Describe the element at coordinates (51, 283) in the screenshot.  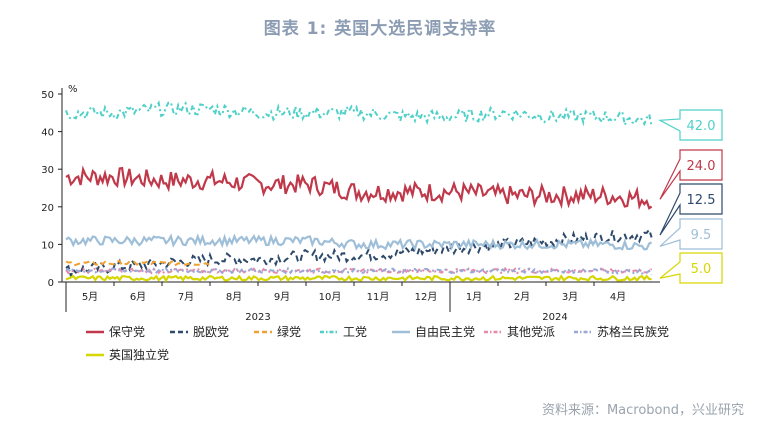
I see `y-tick-label: 0` at that location.